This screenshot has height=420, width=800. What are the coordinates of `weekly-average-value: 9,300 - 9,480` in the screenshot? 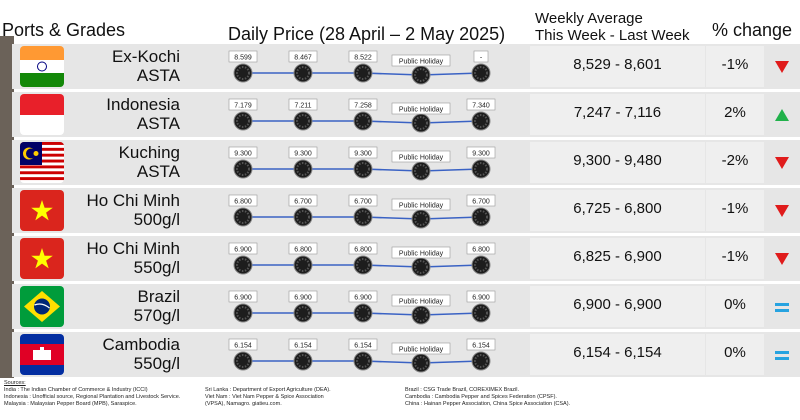 It's located at (617, 160).